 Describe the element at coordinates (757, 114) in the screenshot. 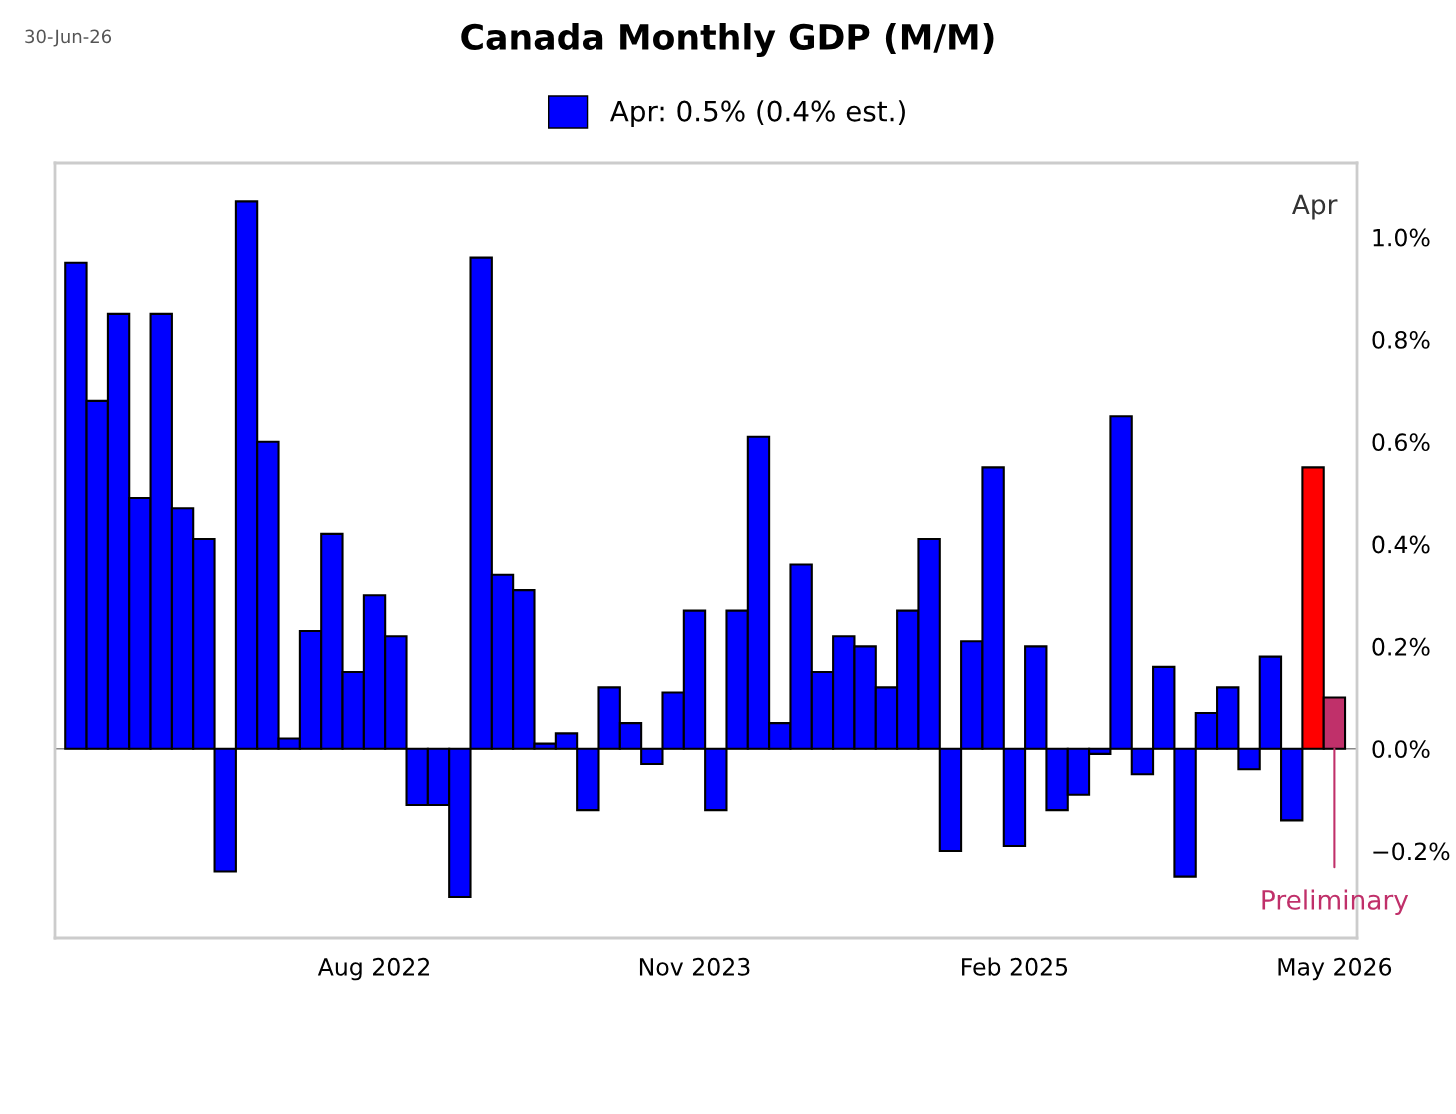

I see `legend-label: Apr: 0.5% (0.4% est.)` at that location.